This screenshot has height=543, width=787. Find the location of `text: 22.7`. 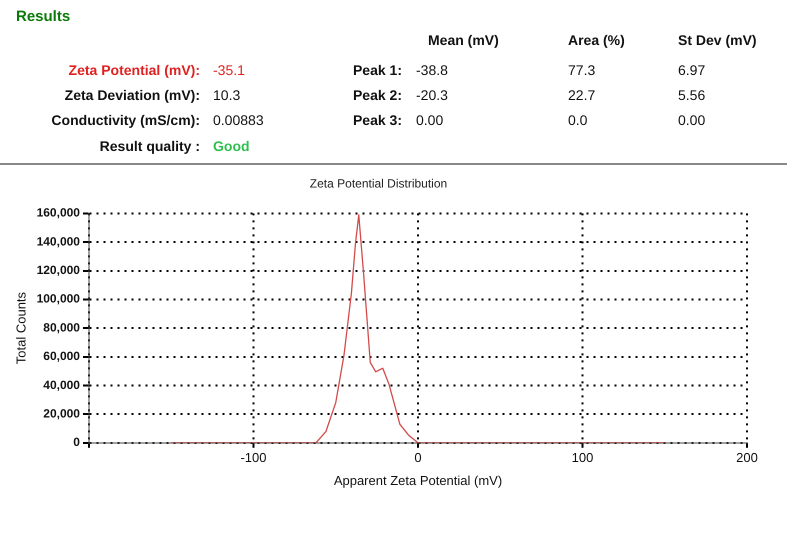

text: 22.7 is located at coordinates (582, 95).